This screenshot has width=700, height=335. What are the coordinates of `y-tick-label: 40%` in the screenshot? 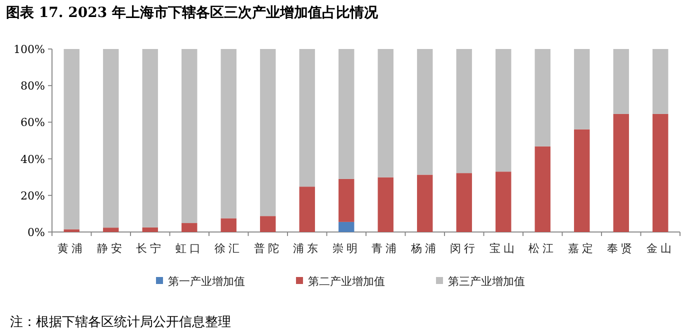 It's located at (32, 159).